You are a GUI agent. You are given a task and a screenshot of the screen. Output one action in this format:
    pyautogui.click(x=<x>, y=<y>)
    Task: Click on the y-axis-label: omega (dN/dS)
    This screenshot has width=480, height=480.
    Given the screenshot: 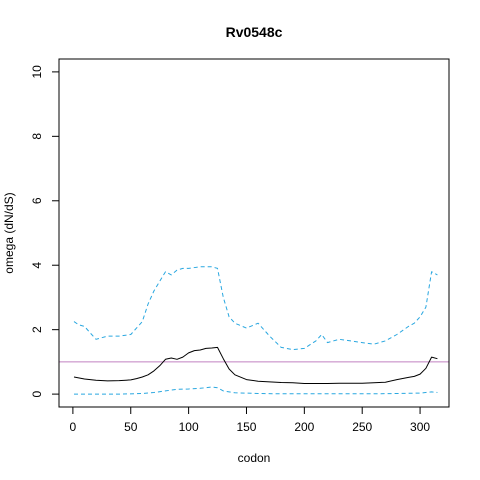 What is the action you would take?
    pyautogui.click(x=9, y=232)
    